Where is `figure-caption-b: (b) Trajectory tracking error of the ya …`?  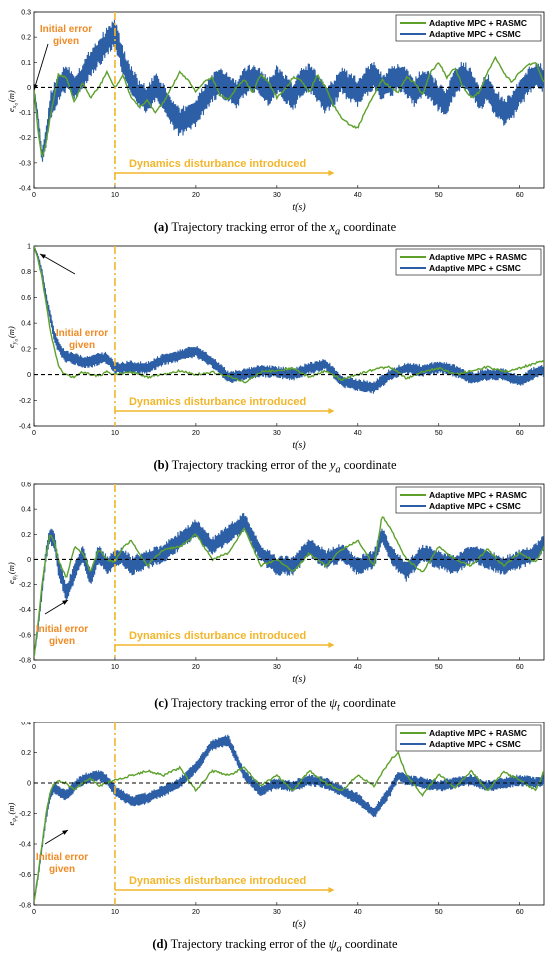
figure-caption-b: (b) Trajectory tracking error of the ya … is located at coordinates (275, 467).